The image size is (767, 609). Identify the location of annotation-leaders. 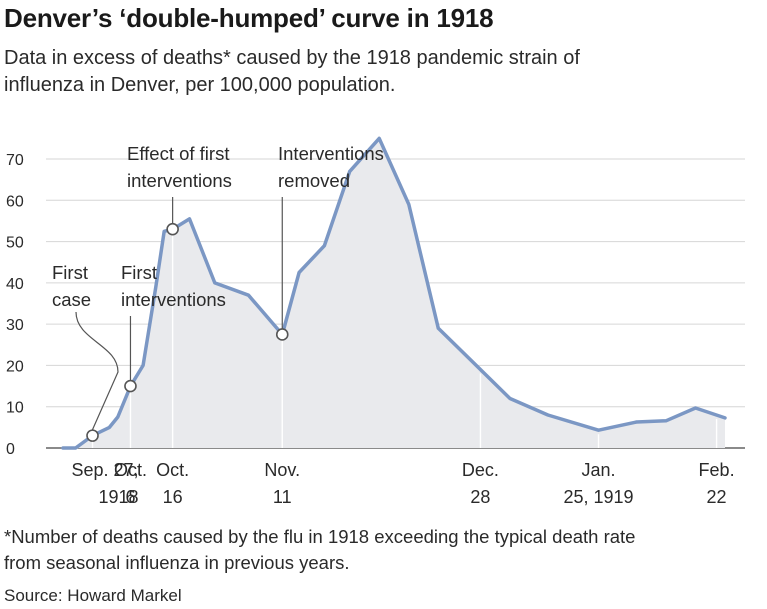
(179, 313).